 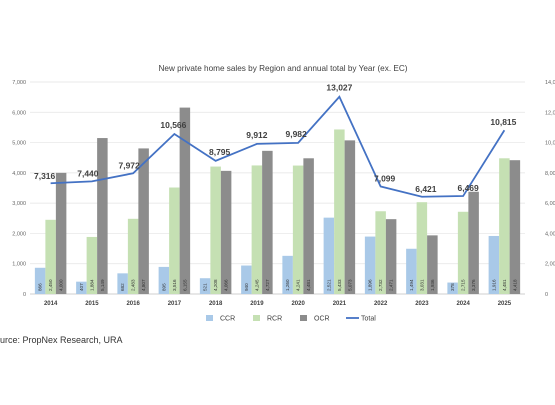 What do you see at coordinates (216, 304) in the screenshot?
I see `x-tick-label: 2018` at bounding box center [216, 304].